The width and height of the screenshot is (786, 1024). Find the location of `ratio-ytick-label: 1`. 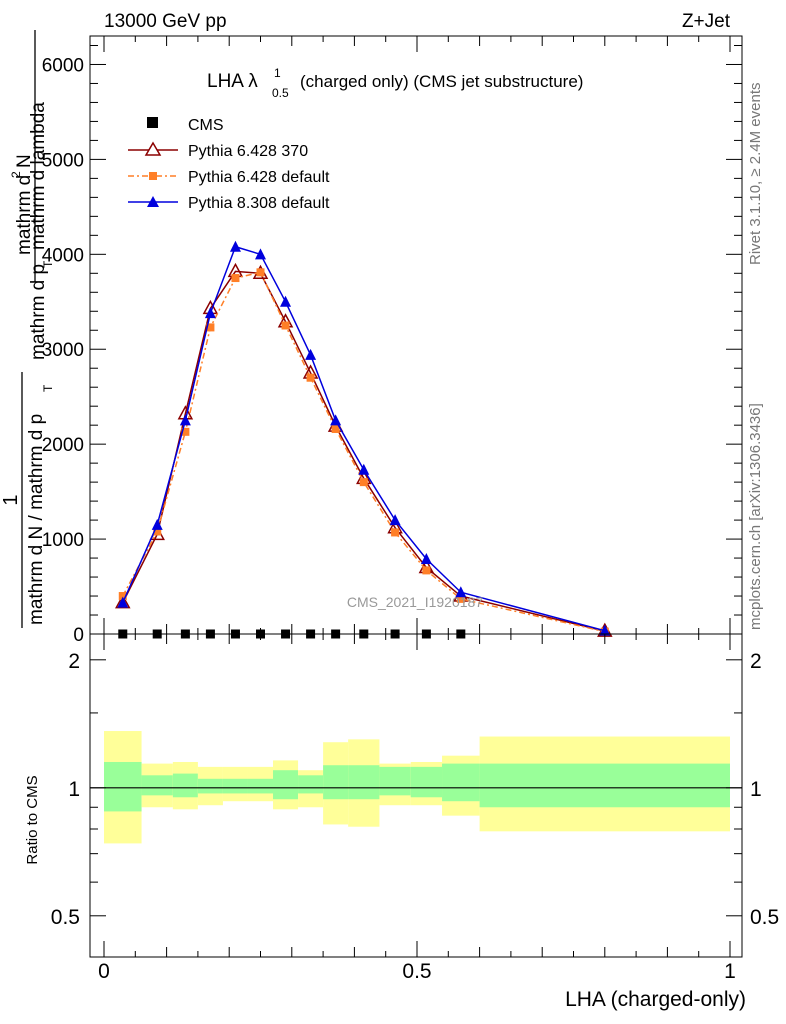

ratio-ytick-label: 1 is located at coordinates (74, 789).